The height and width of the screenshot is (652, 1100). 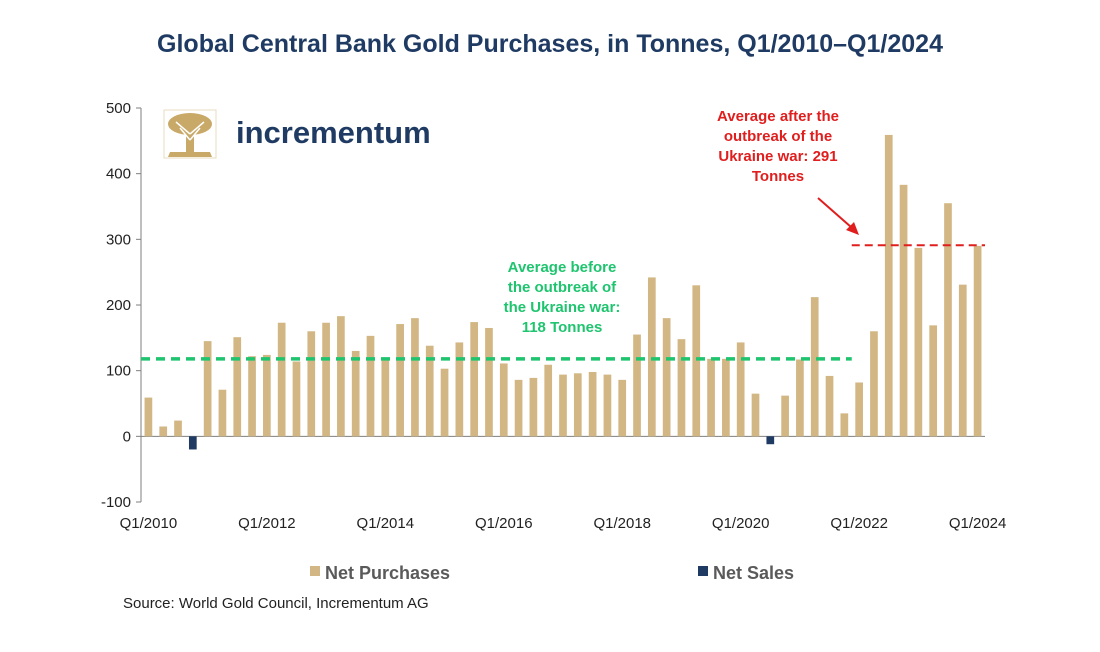 I want to click on annotation-after-line-2: outbreak of the, so click(x=778, y=136).